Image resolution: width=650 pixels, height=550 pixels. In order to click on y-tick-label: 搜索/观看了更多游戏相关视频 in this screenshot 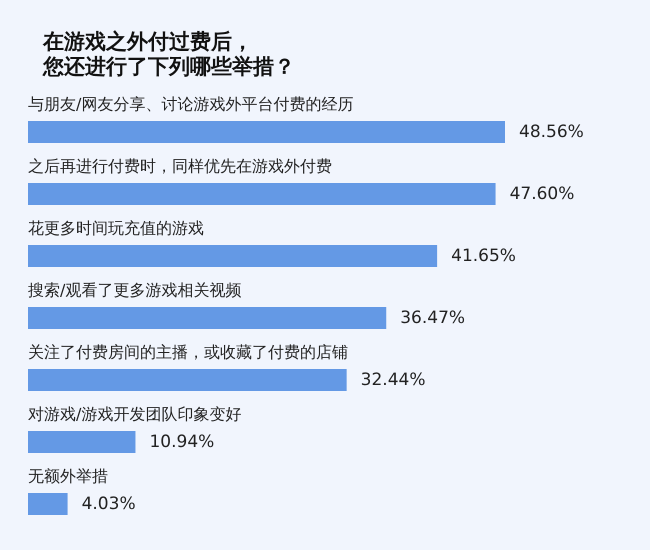, I will do `click(135, 290)`.